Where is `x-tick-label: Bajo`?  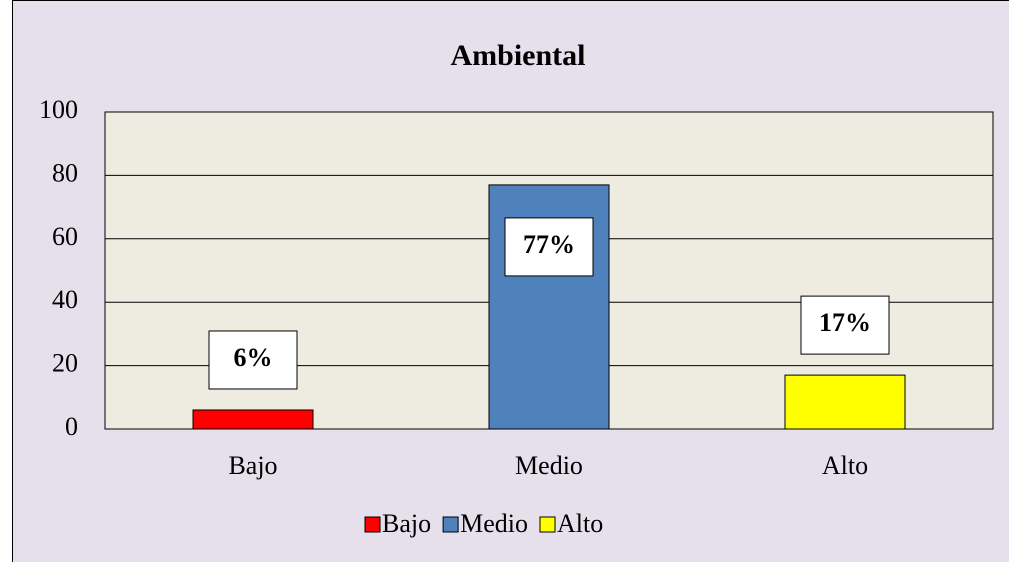 x-tick-label: Bajo is located at coordinates (252, 465).